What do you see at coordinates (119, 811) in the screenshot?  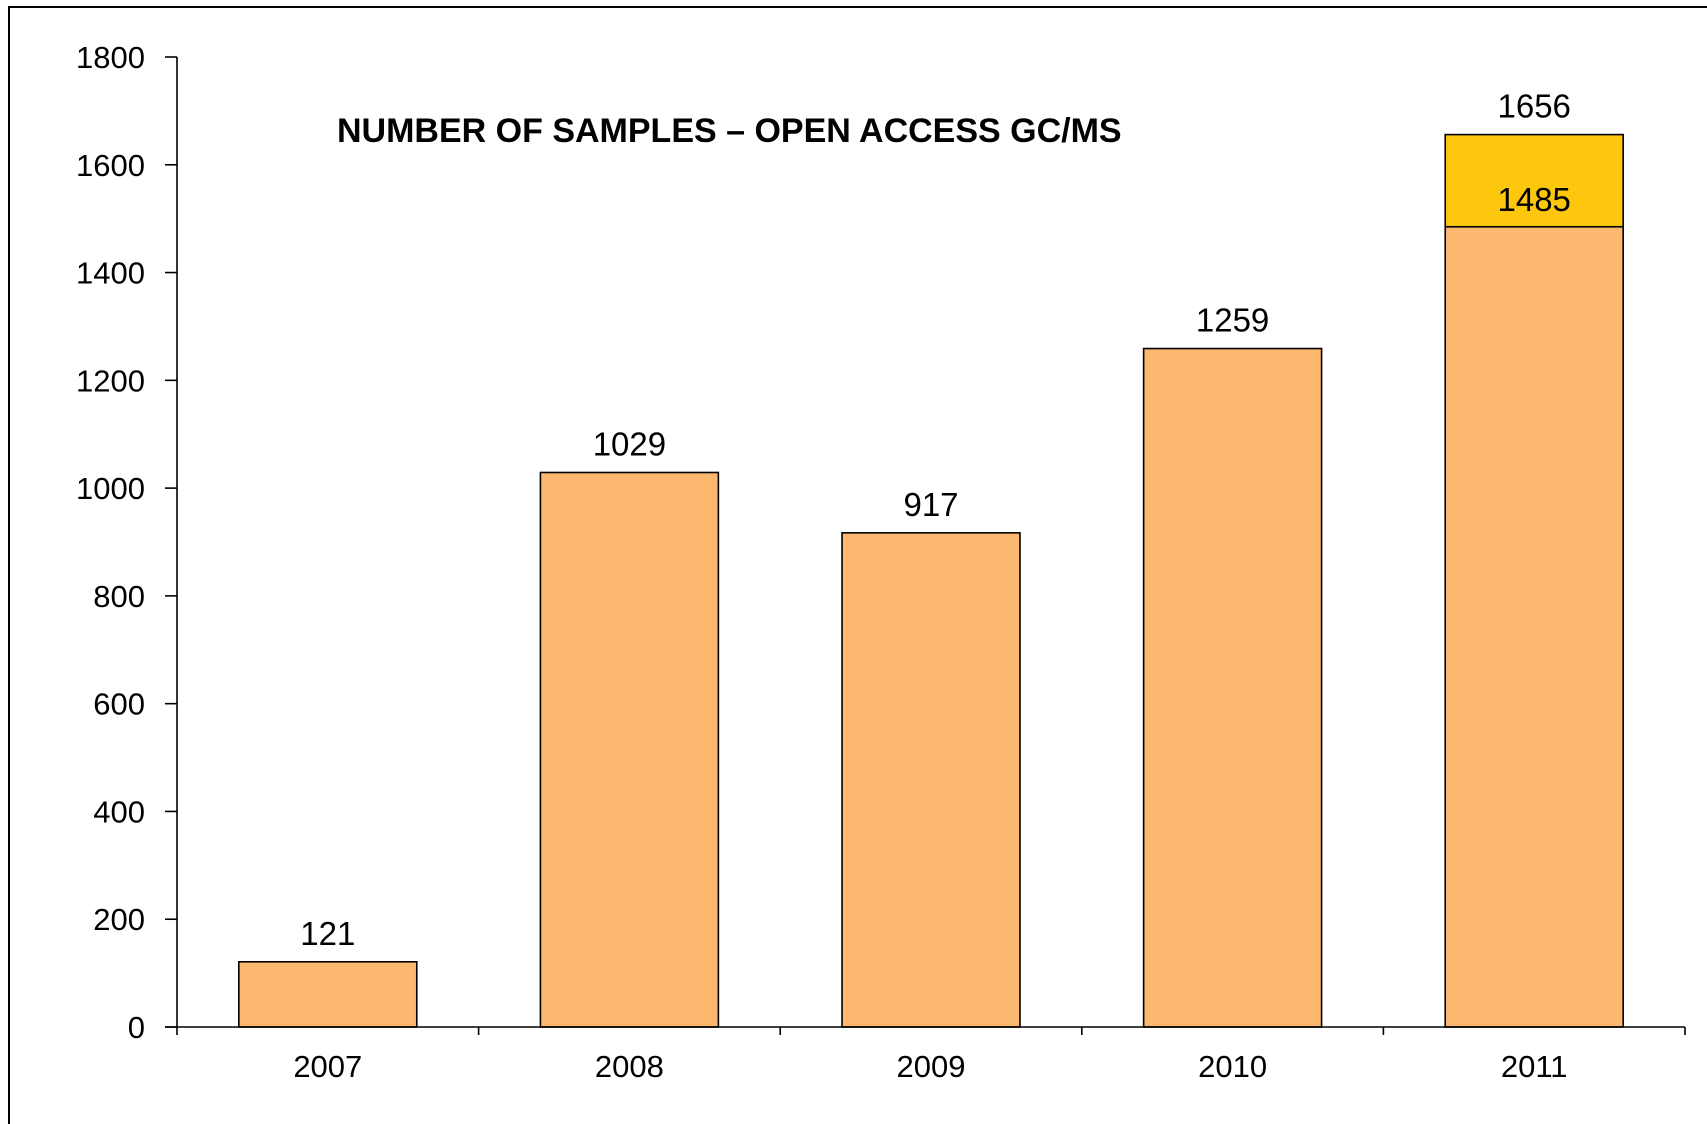 I see `y-tick-label-400: 400` at bounding box center [119, 811].